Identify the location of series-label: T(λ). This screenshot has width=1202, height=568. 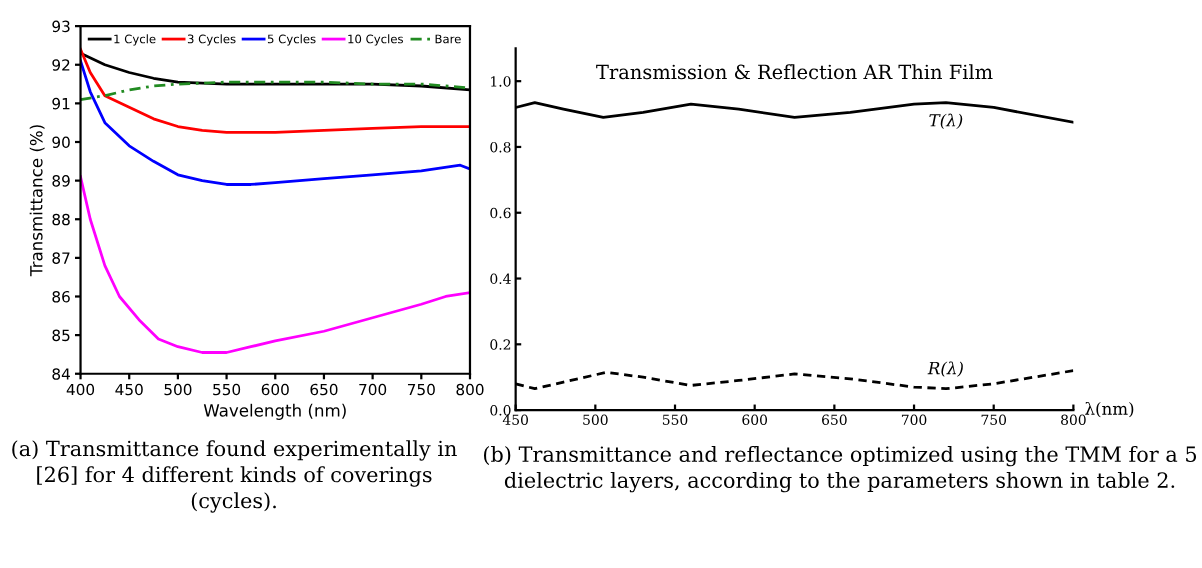
(946, 121).